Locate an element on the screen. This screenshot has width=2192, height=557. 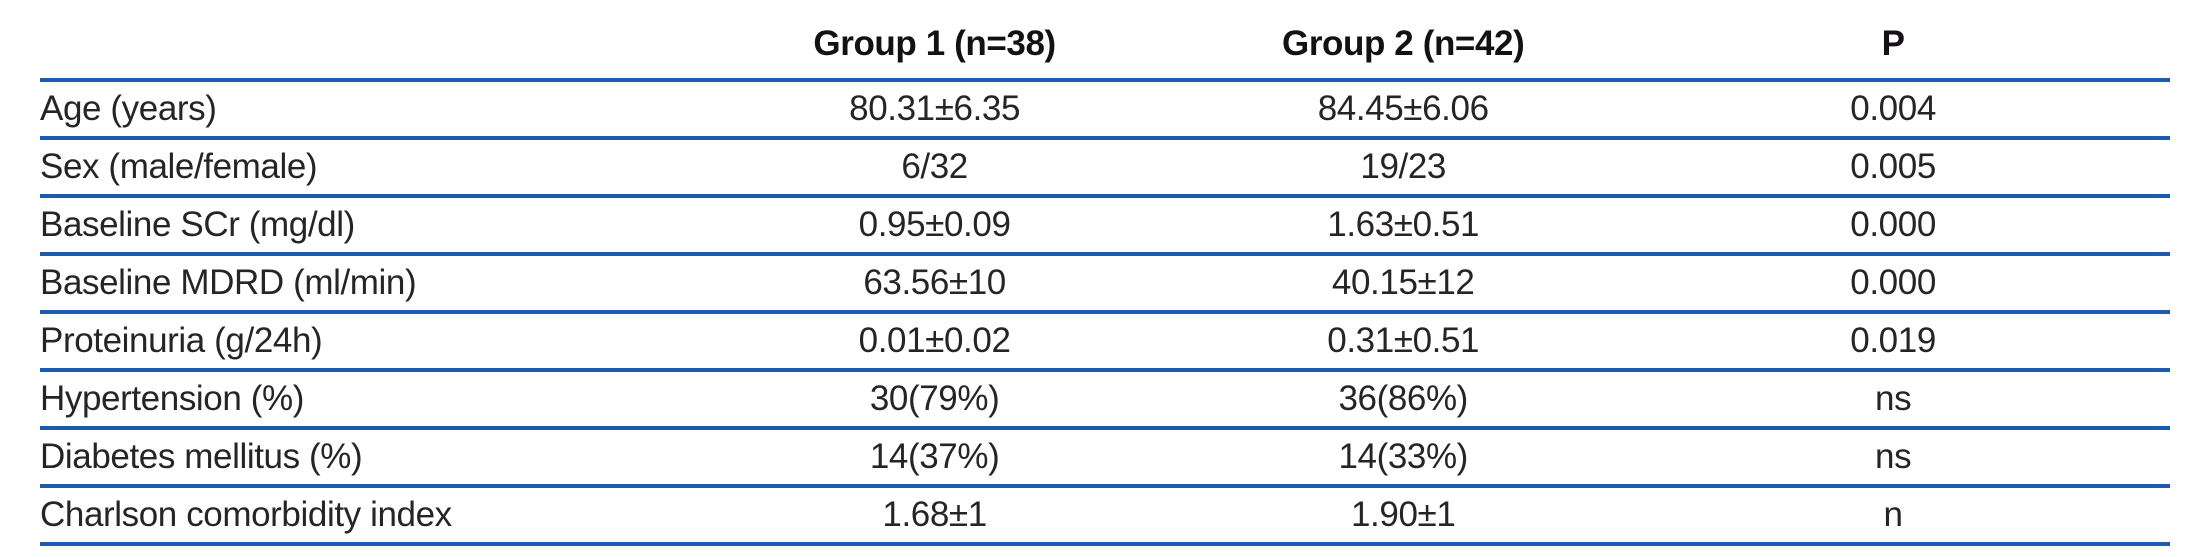
header-row: Group 1 (n=38) Group 2 (n=42) P is located at coordinates (1105, 49).